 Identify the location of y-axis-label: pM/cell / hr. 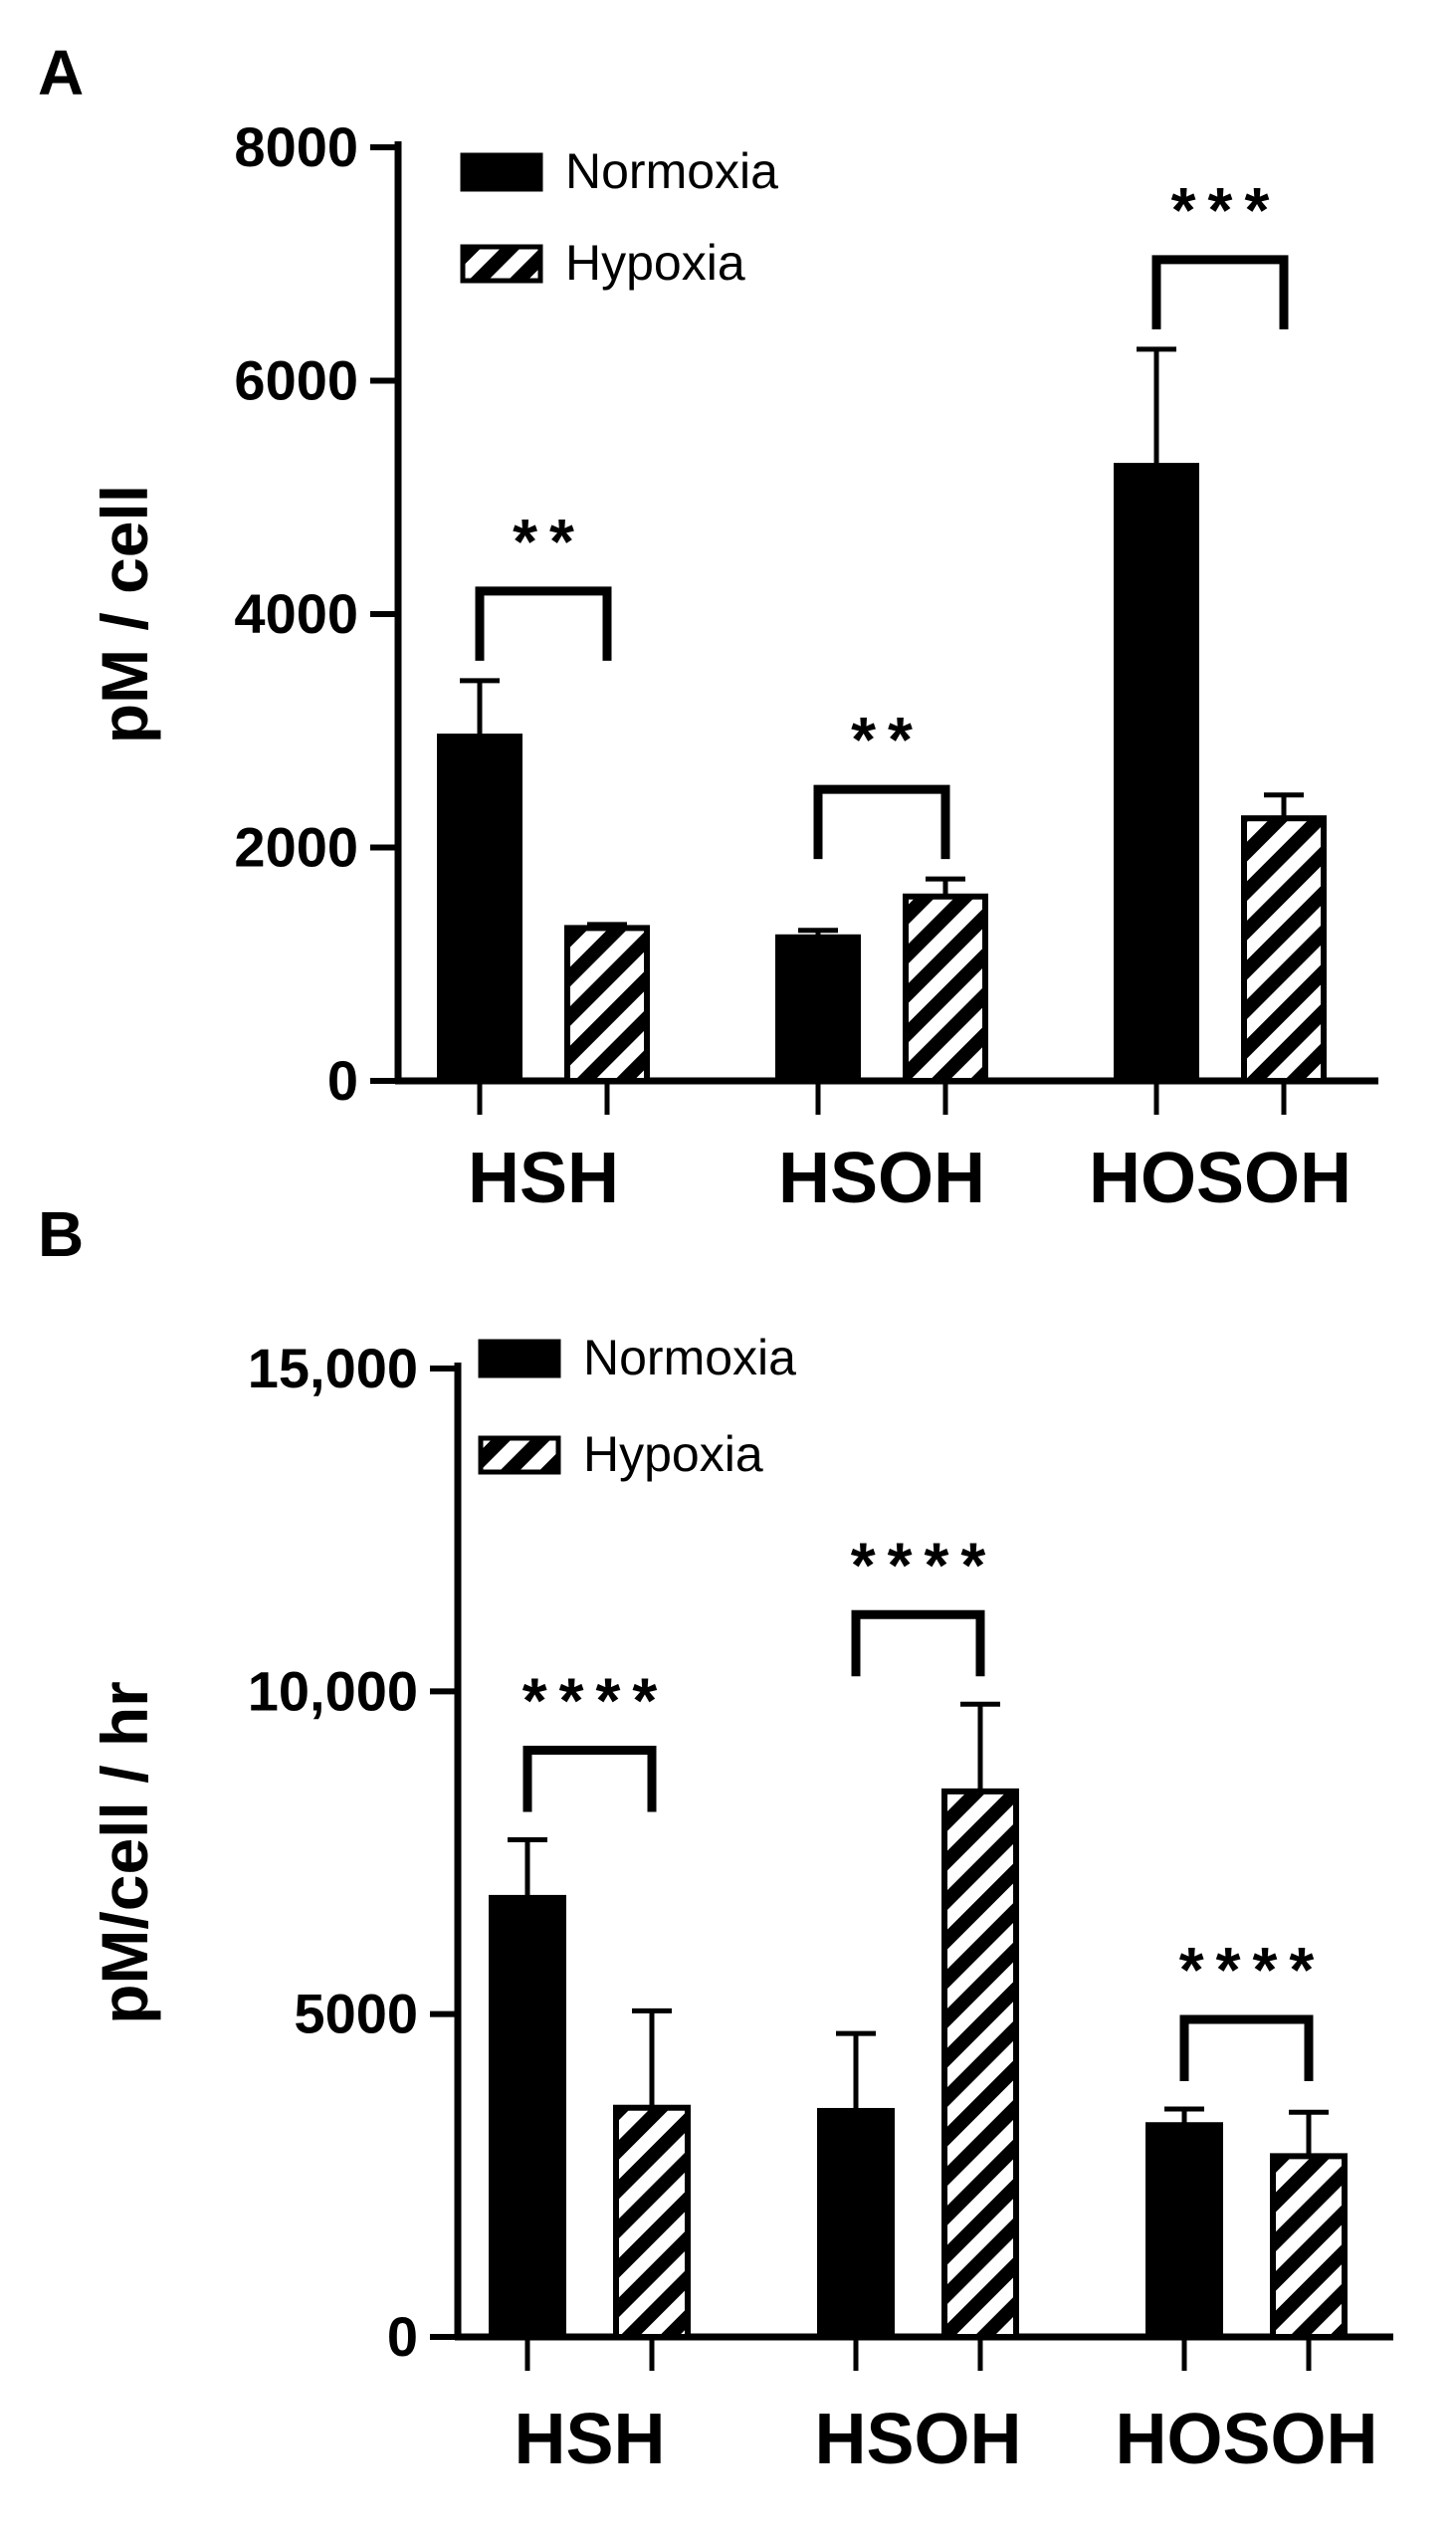
(124, 1852).